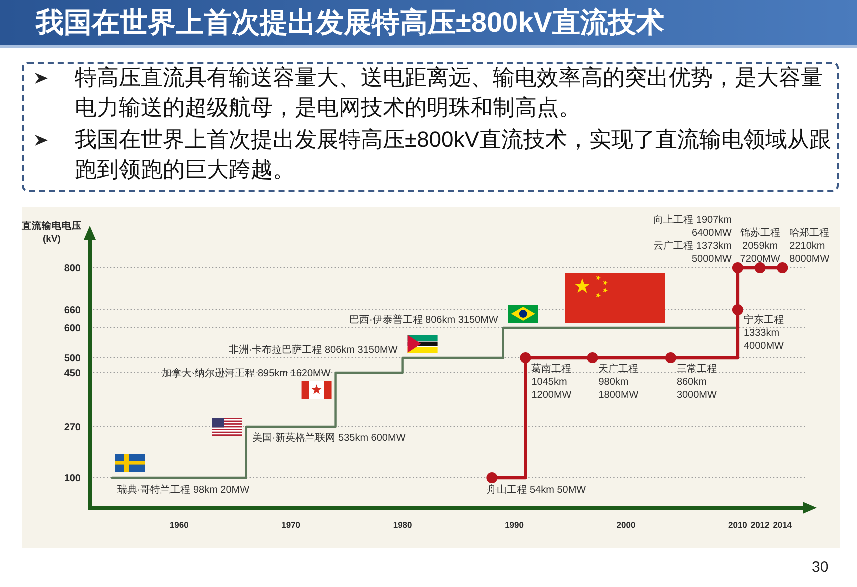 The image size is (857, 587). Describe the element at coordinates (73, 329) in the screenshot. I see `y-tick-label: 600` at that location.